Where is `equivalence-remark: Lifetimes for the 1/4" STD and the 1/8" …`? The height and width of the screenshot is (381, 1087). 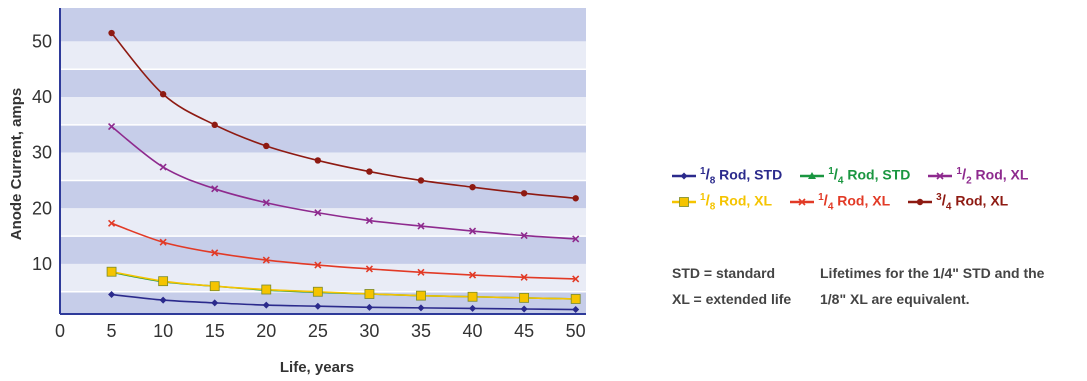
equivalence-remark: Lifetimes for the 1/4" STD and the 1/8" … is located at coordinates (950, 286).